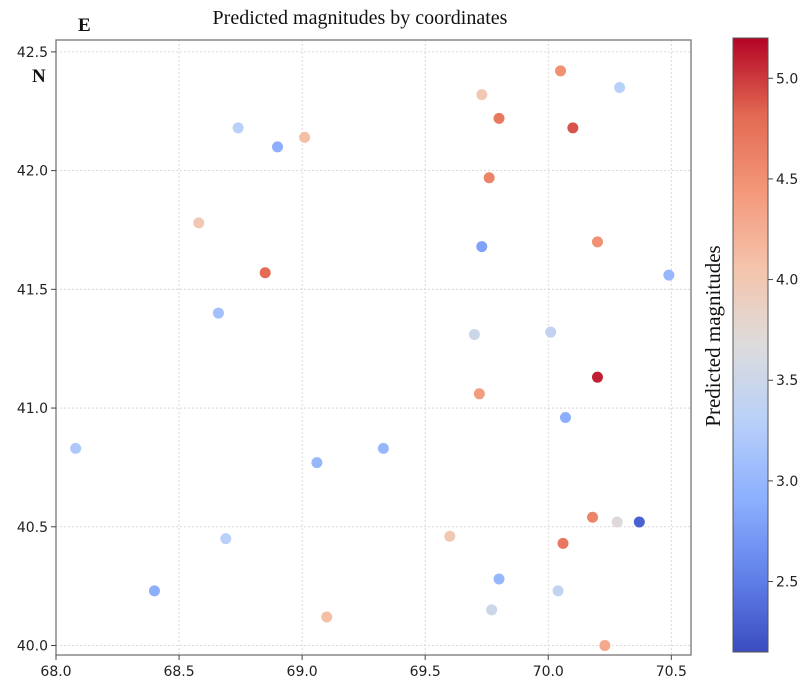  I want to click on x-tick-label: 68.0, so click(55, 672).